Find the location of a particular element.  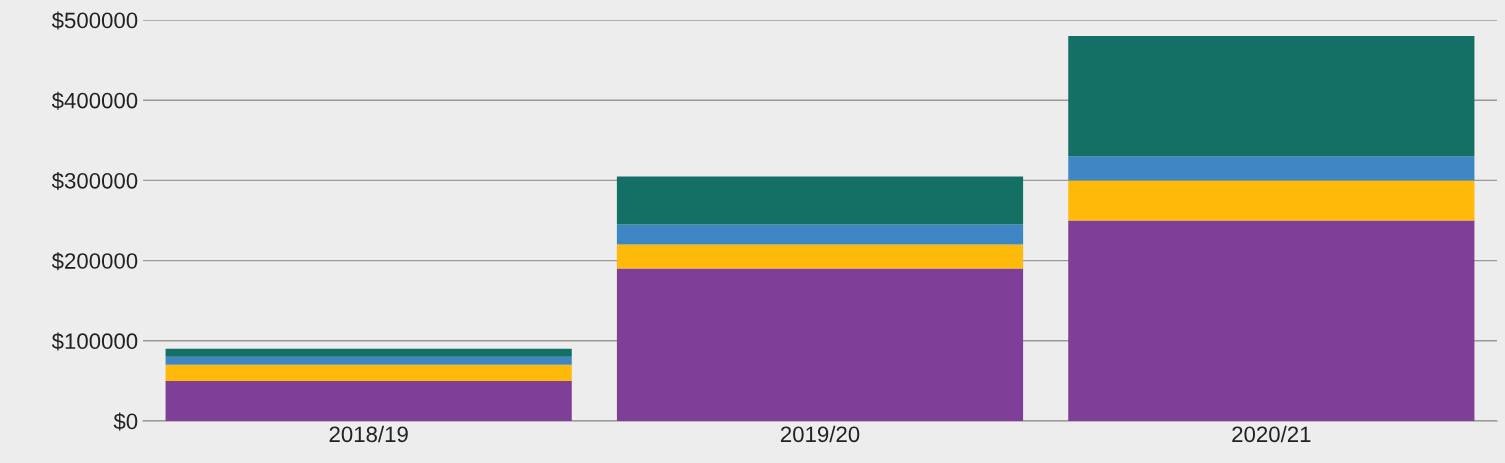

x-tick-label: 2018/19 is located at coordinates (368, 434).